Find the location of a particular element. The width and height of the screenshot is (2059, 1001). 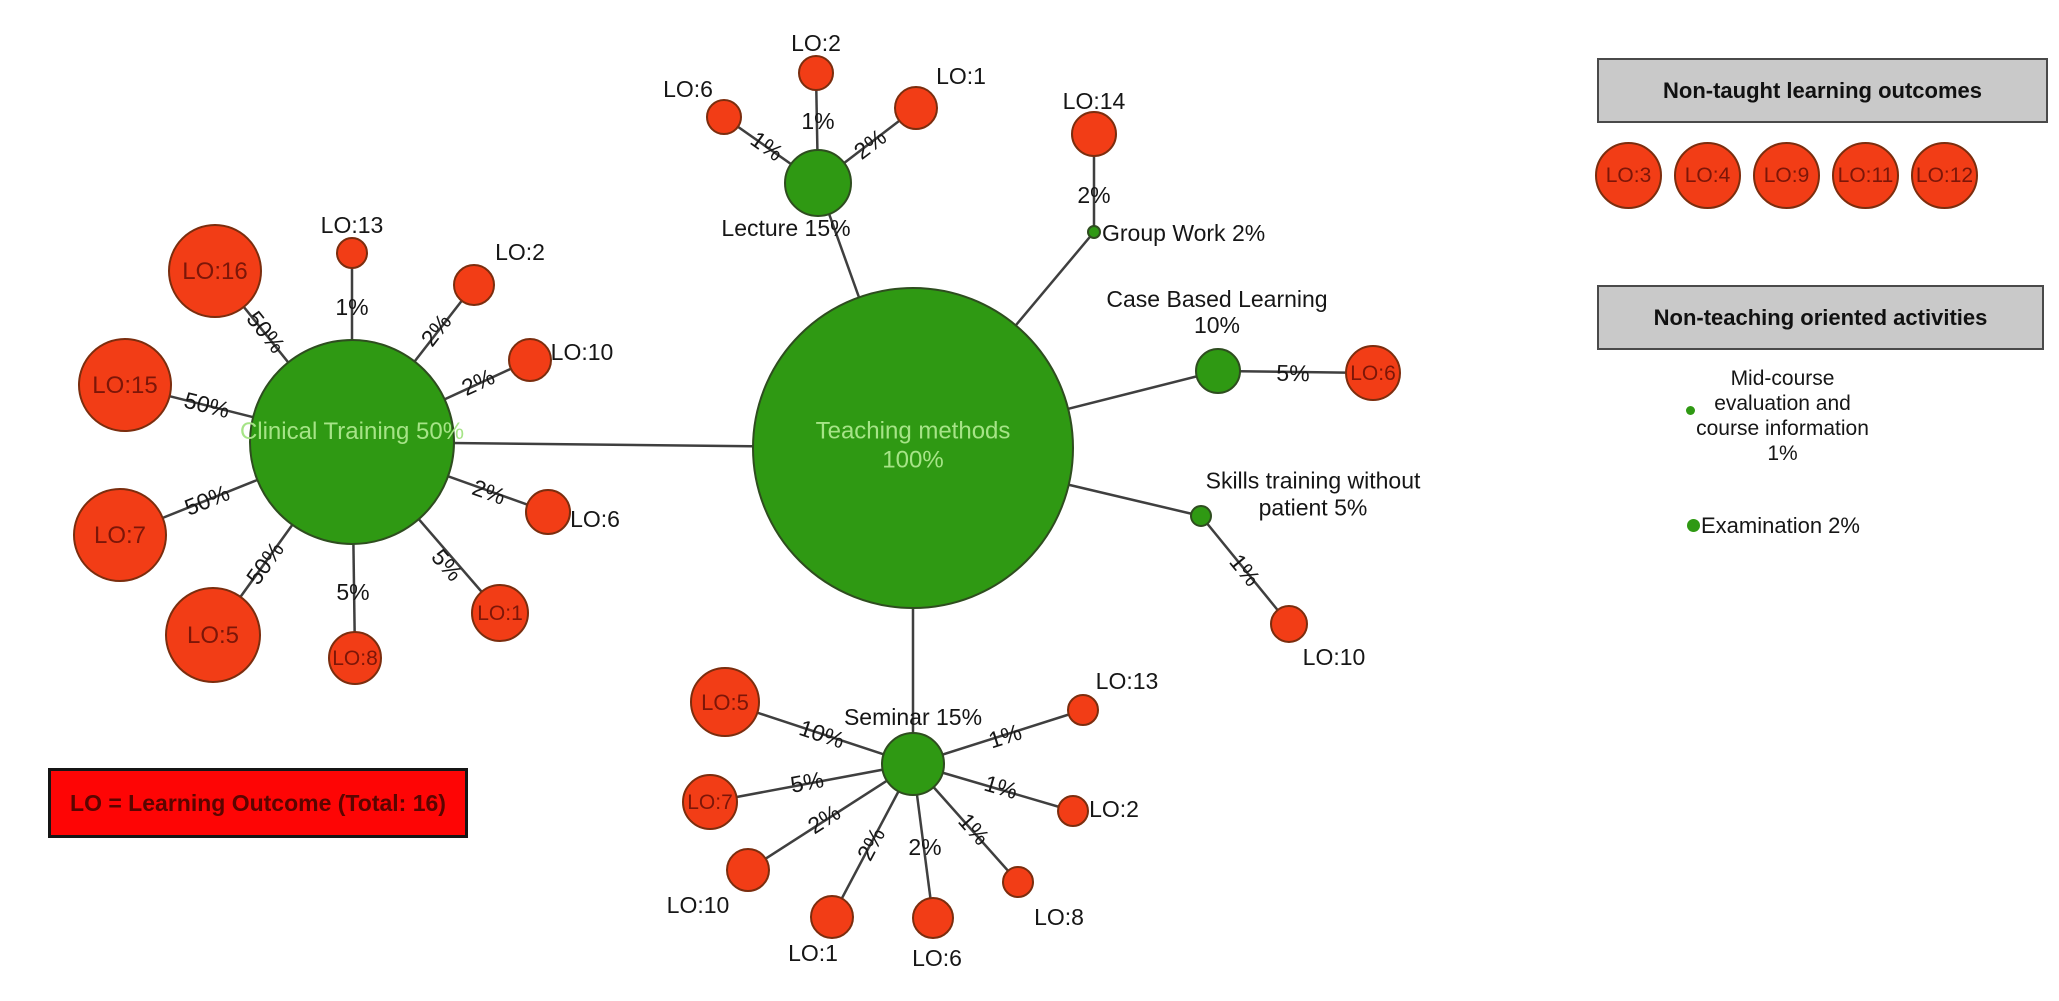

node-label-groupwork: Group Work 2% is located at coordinates (1183, 233).